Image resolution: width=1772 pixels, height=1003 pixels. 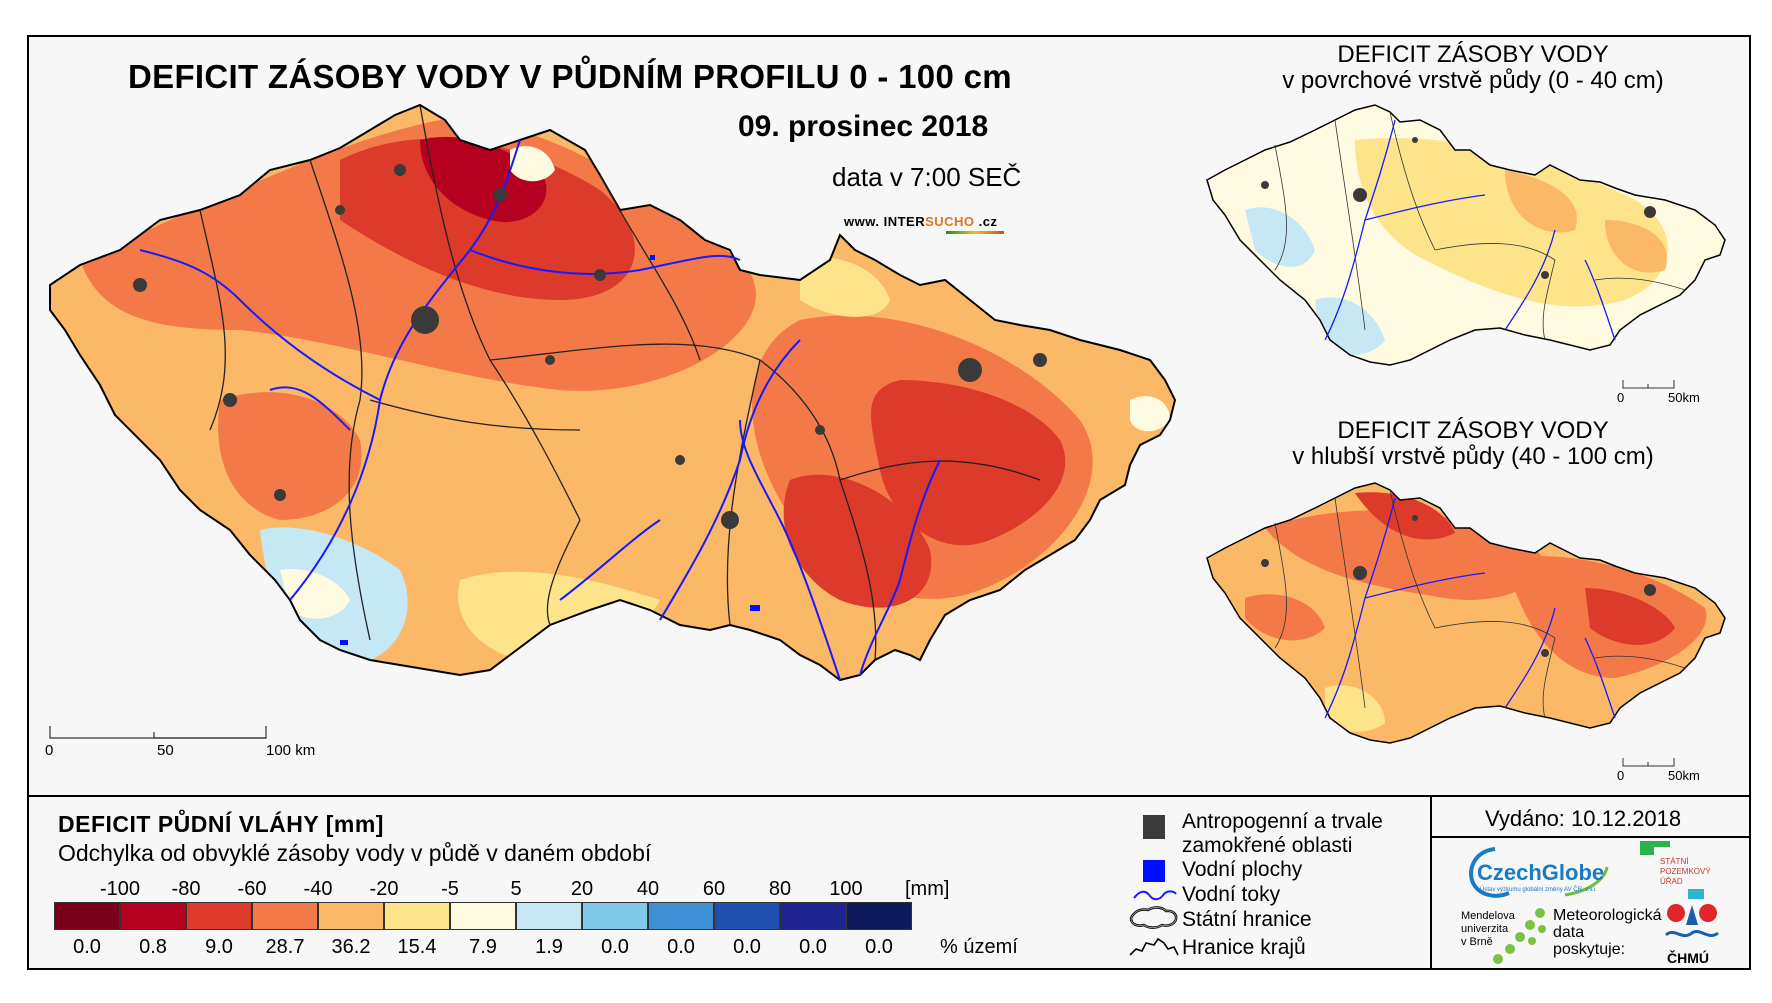 What do you see at coordinates (1473, 80) in the screenshot?
I see `top-inset-title-line2: v povrchové vrstvě půdy (0 - 40 cm)` at bounding box center [1473, 80].